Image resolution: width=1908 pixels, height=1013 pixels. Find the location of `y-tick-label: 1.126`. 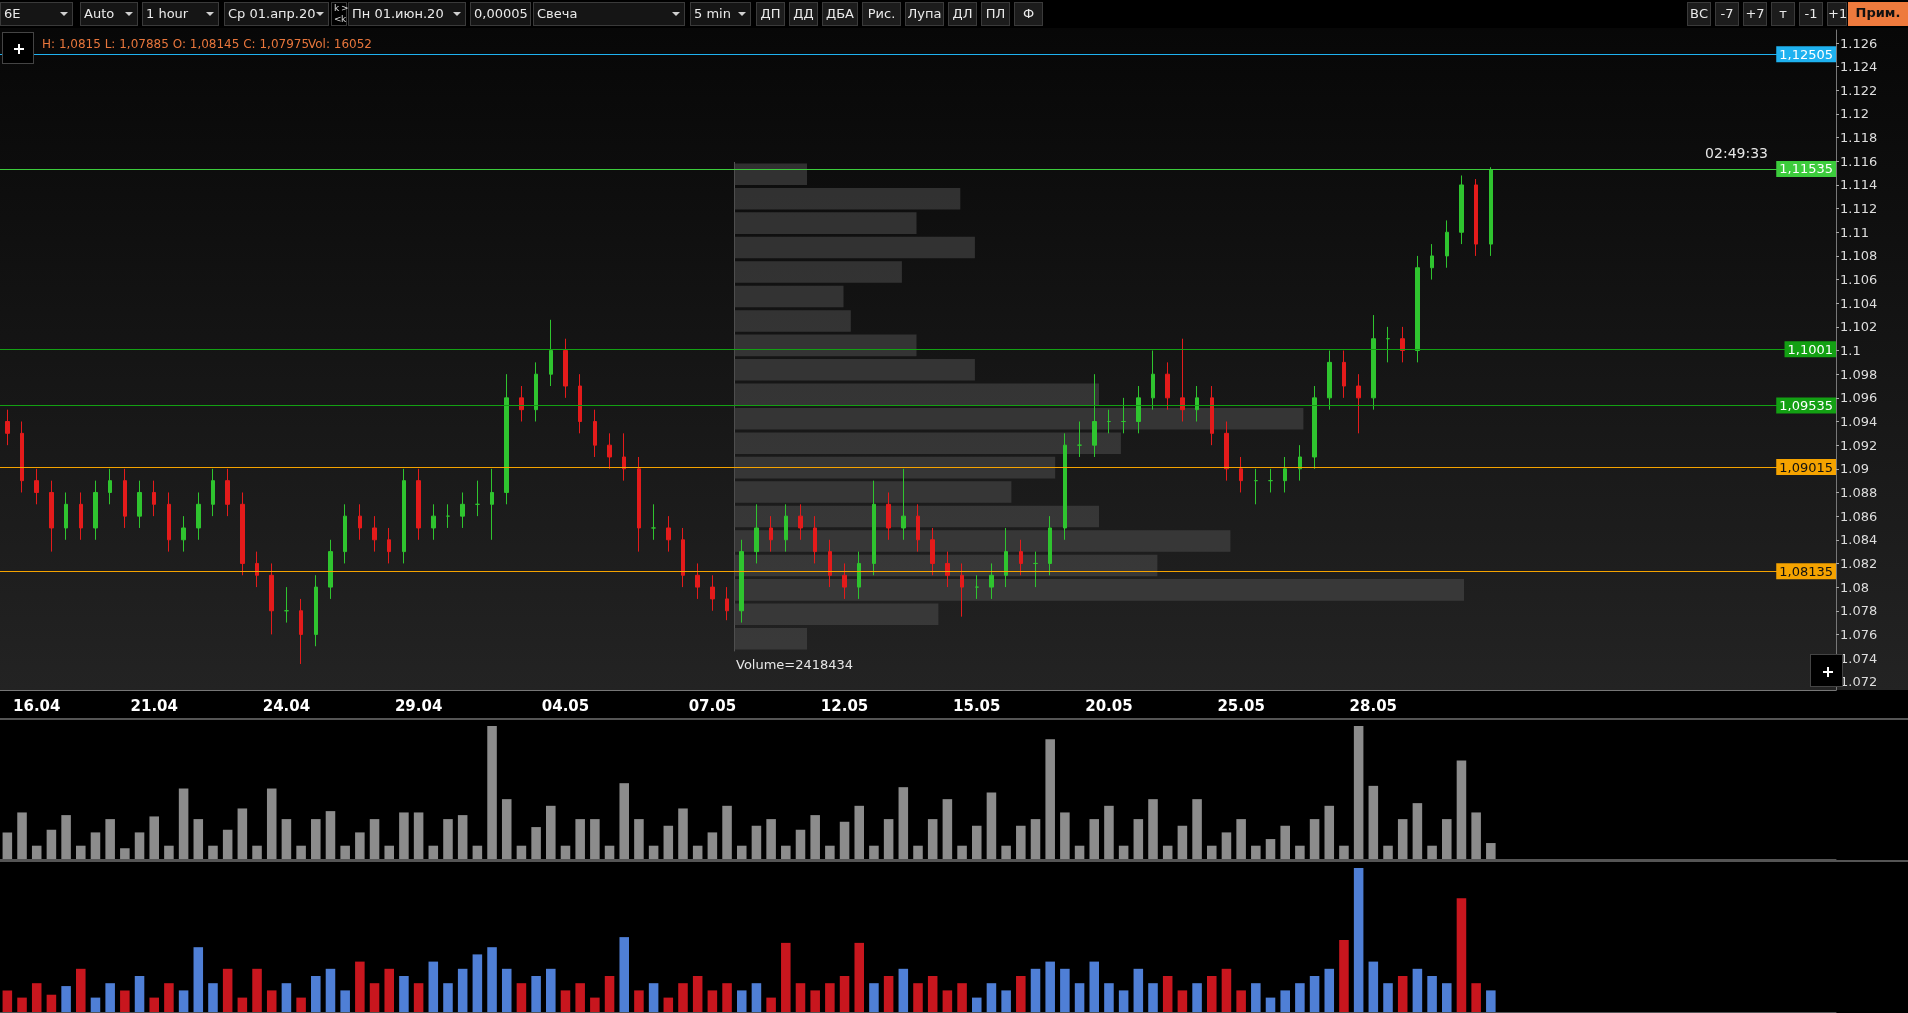

y-tick-label: 1.126 is located at coordinates (1859, 43).